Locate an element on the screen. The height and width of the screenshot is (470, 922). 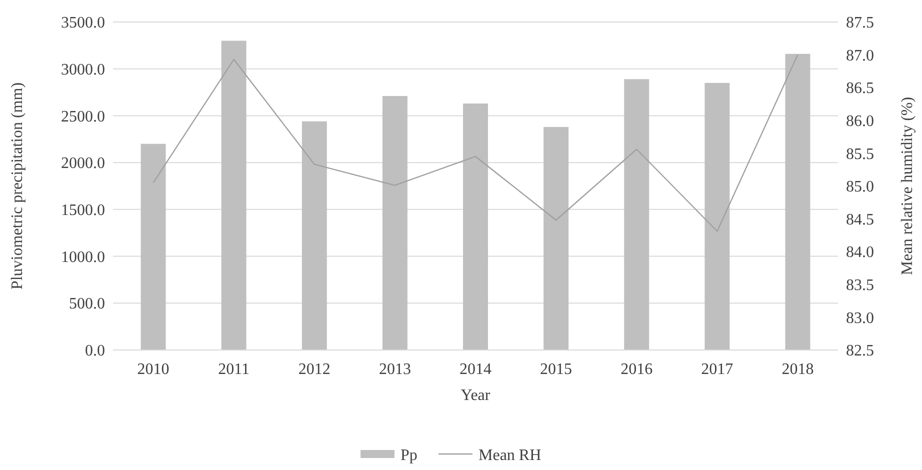
y-axis-title: Pluviometric precipitation (mm) is located at coordinates (17, 186).